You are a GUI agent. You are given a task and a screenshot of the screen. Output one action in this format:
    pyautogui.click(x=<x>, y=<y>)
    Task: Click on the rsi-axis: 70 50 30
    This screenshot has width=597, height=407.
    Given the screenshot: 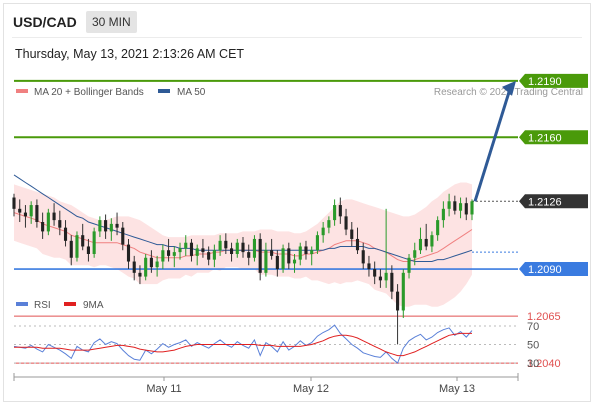 What is the action you would take?
    pyautogui.click(x=533, y=345)
    